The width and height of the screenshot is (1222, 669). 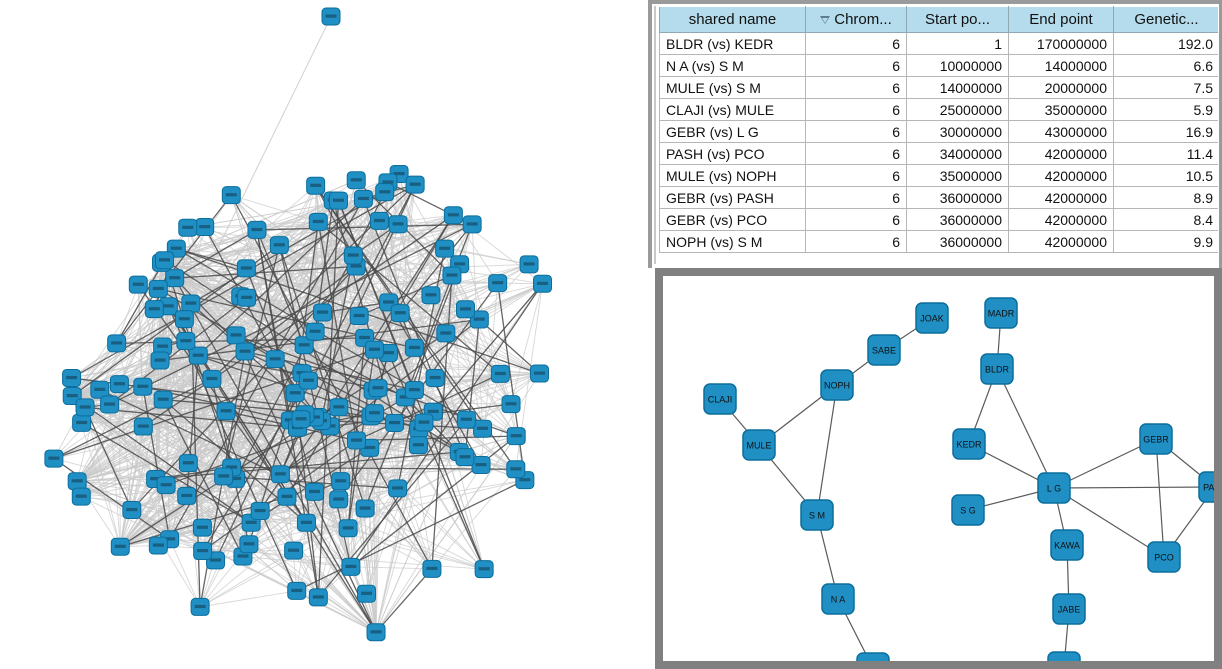 What do you see at coordinates (1165, 175) in the screenshot?
I see `cell-genetic: 10.5` at bounding box center [1165, 175].